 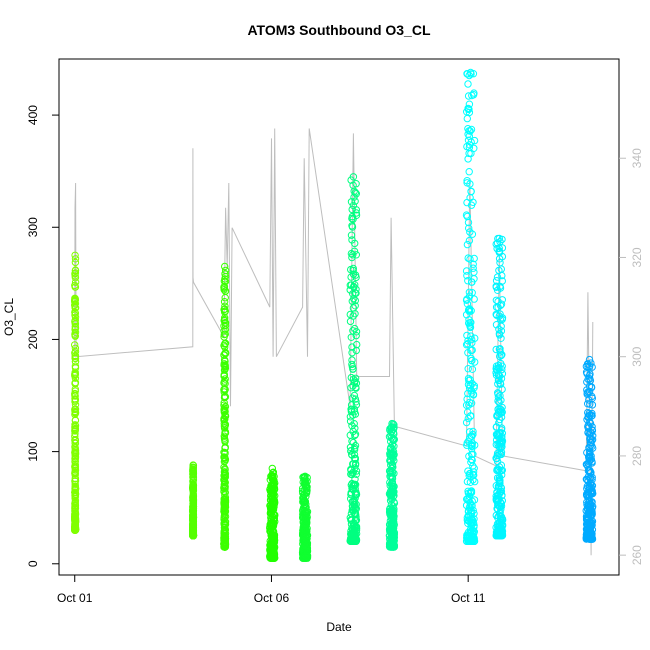 I want to click on y2-tick-label: 340, so click(x=637, y=158).